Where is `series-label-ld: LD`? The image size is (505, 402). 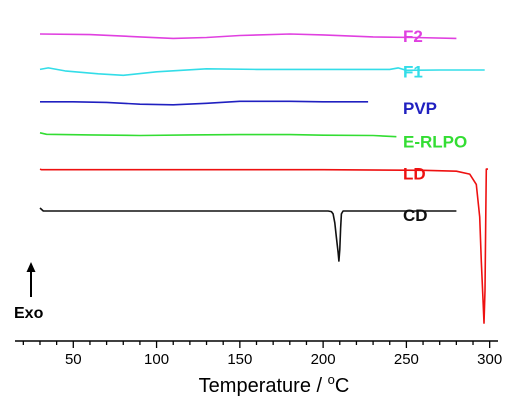
series-label-ld: LD is located at coordinates (414, 174).